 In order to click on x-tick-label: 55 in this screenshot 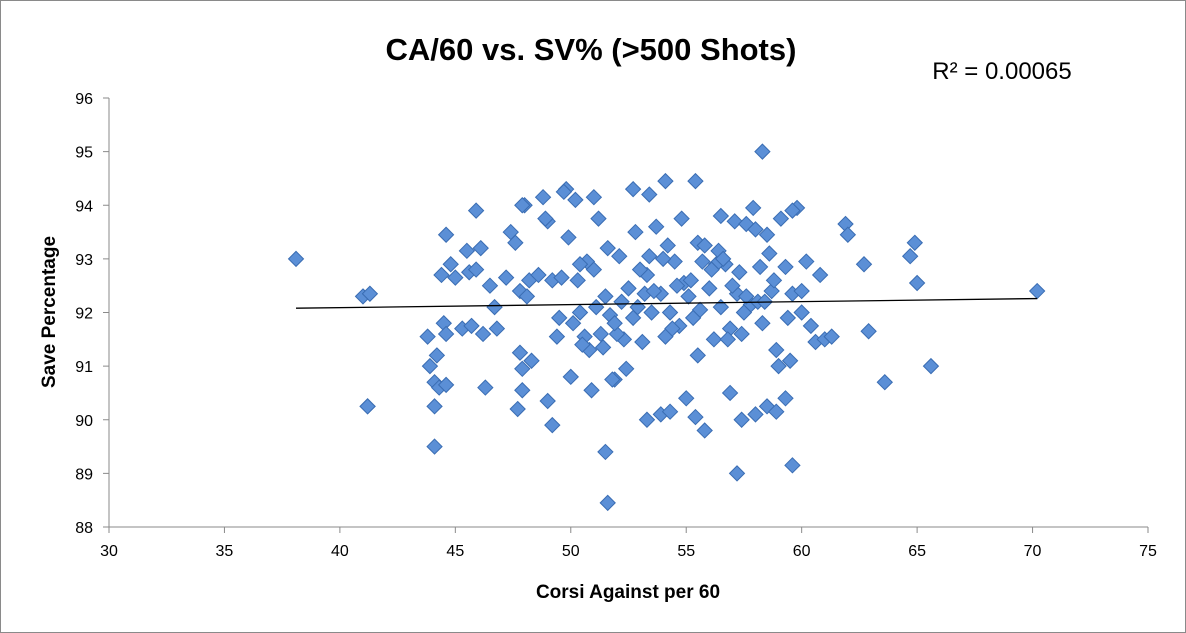, I will do `click(686, 551)`.